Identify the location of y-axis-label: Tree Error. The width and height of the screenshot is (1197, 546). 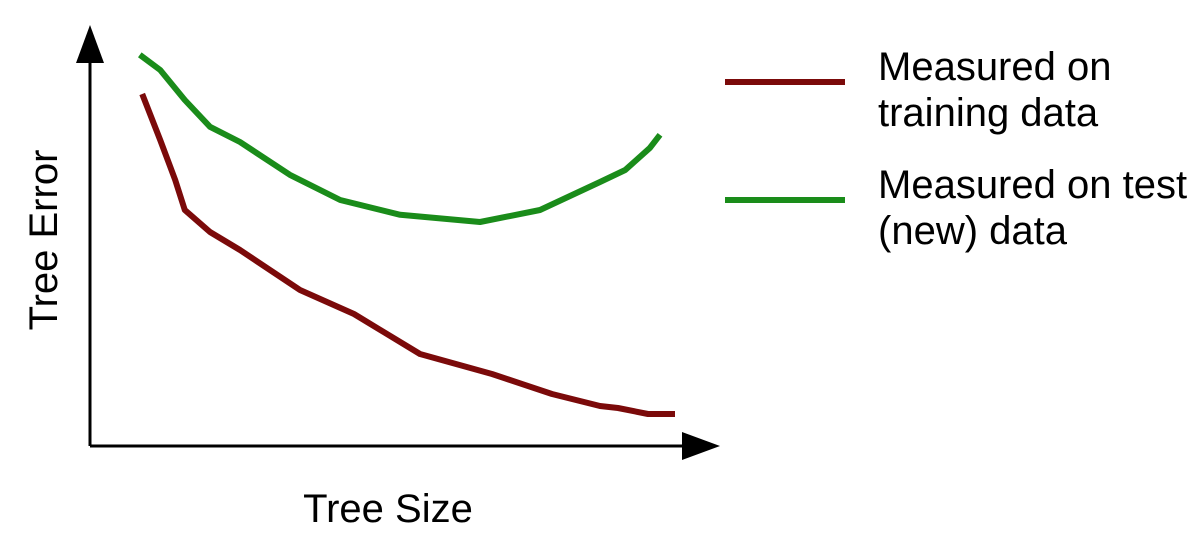
(44, 240).